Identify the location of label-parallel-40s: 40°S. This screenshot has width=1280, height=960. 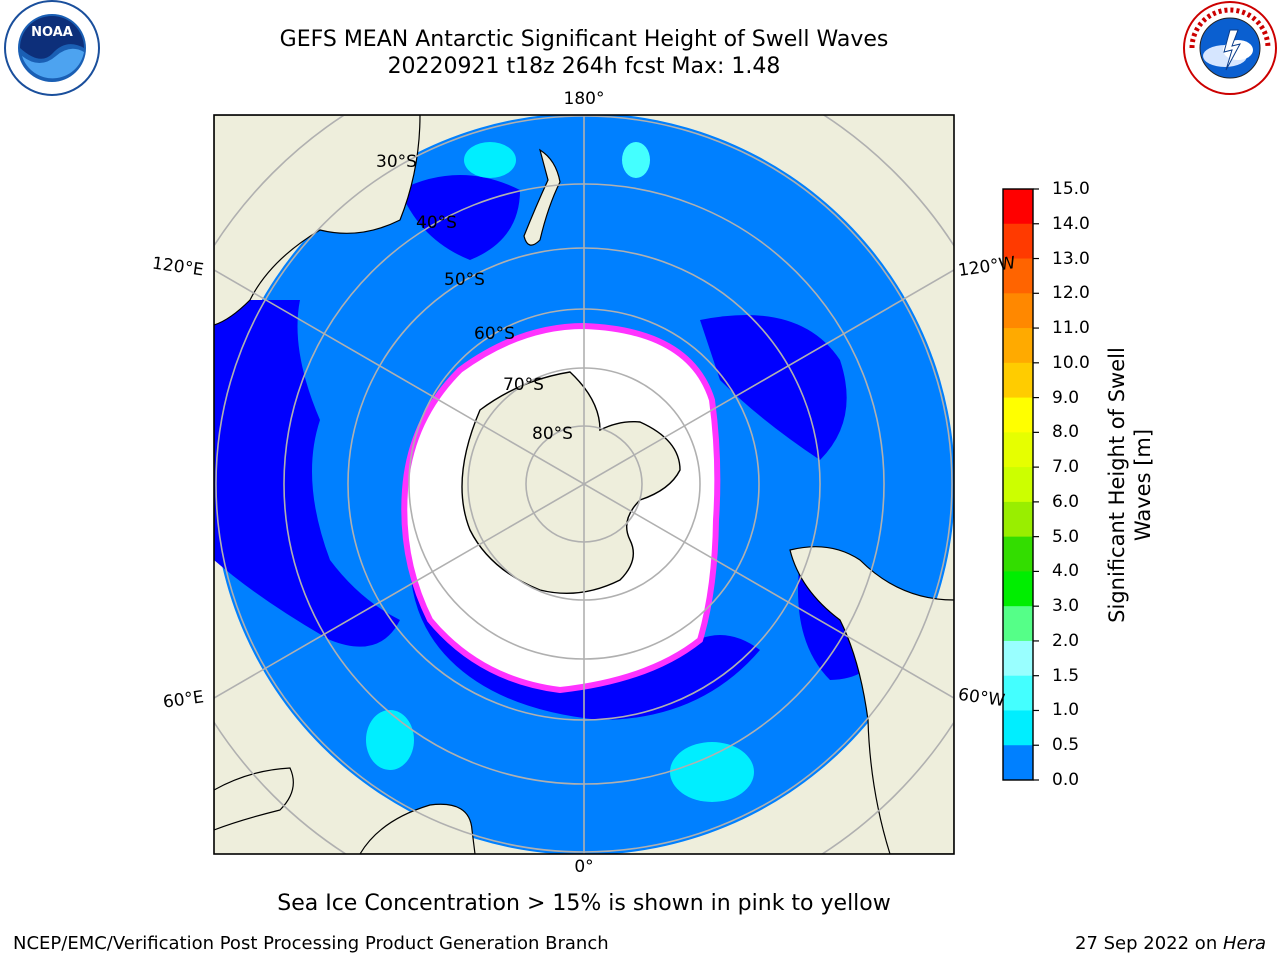
(436, 223).